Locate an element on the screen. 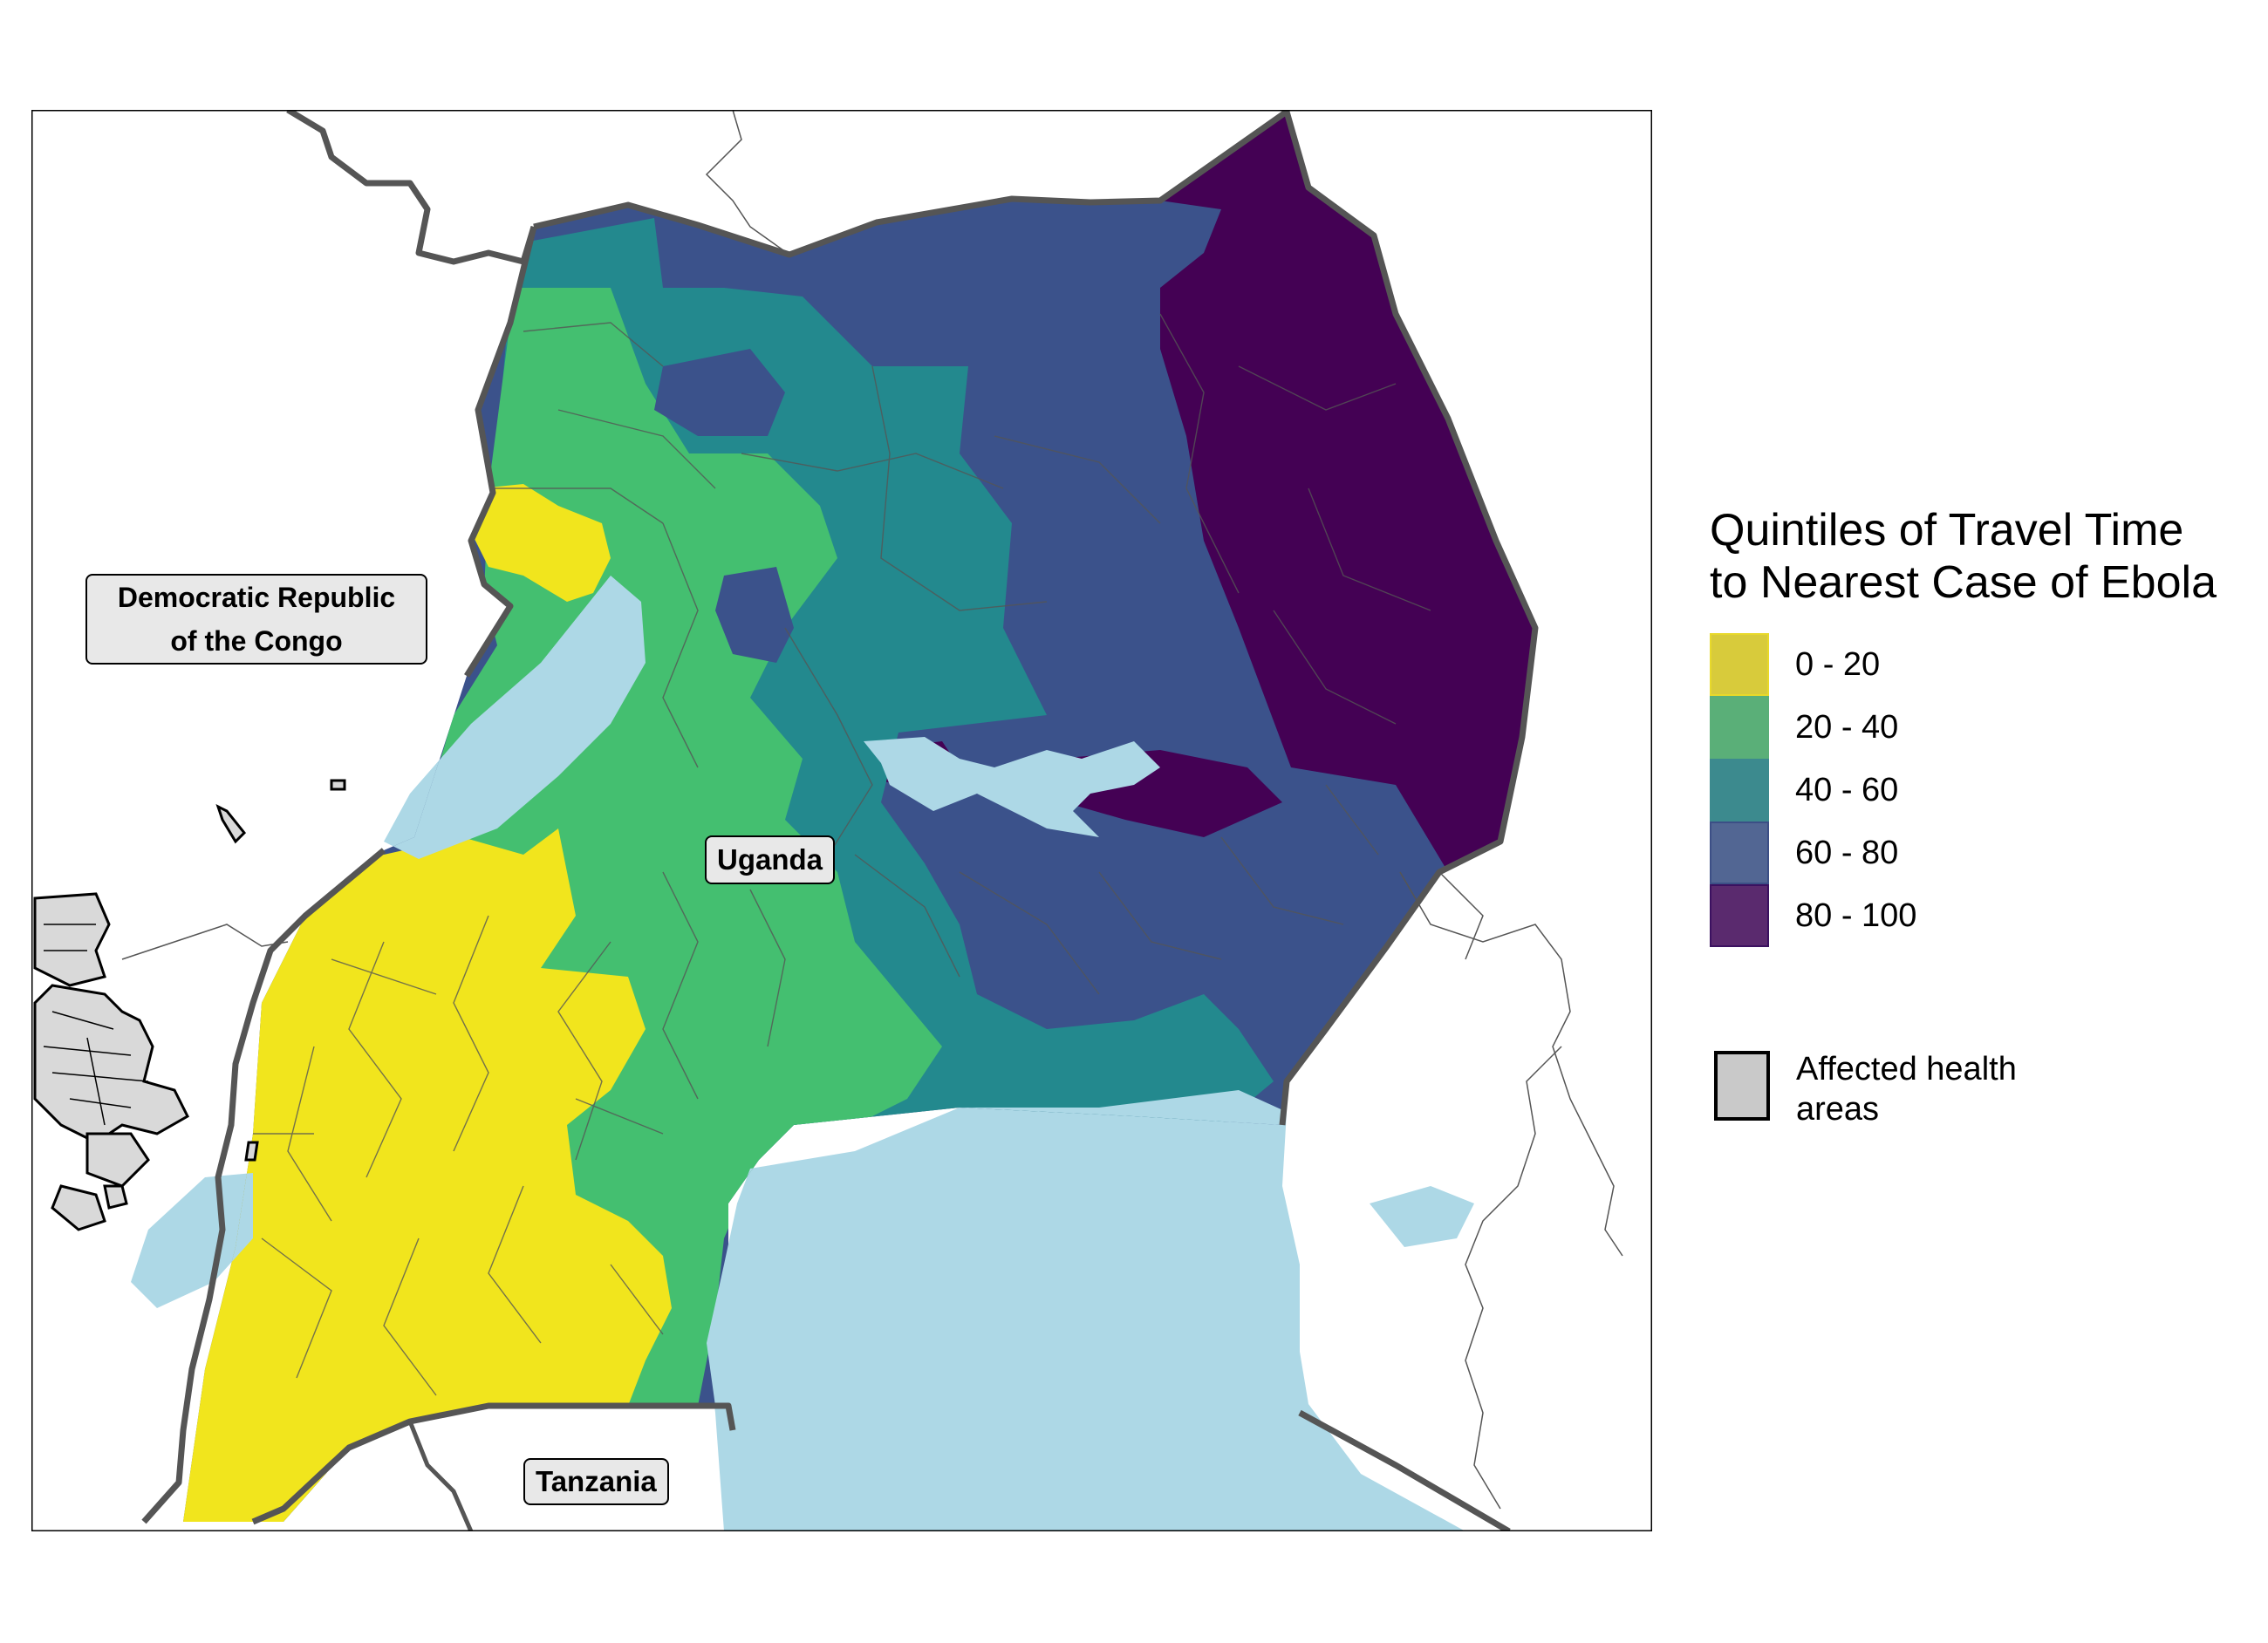 The width and height of the screenshot is (2268, 1643). legend-item: 60 - 80 is located at coordinates (1804, 853).